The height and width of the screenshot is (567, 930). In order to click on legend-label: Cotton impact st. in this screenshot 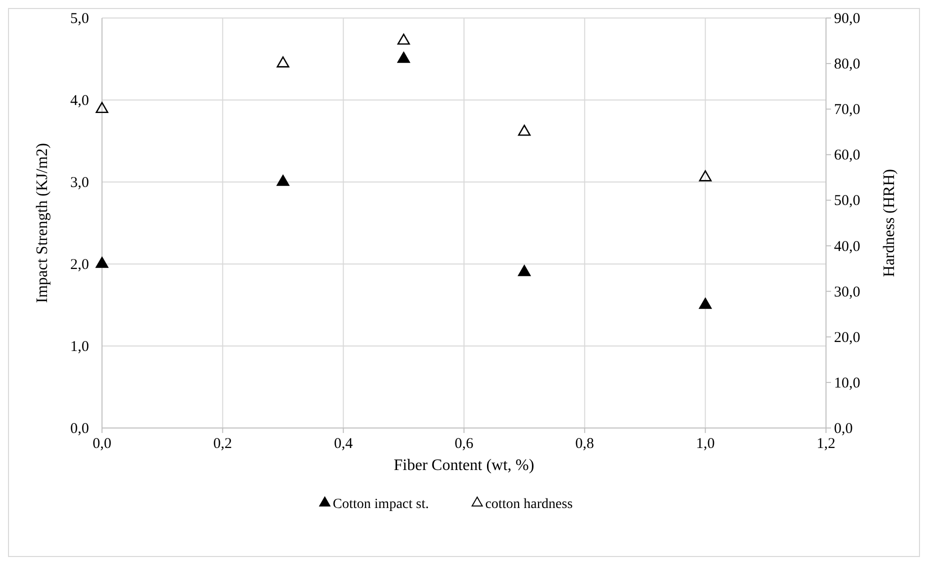, I will do `click(380, 504)`.